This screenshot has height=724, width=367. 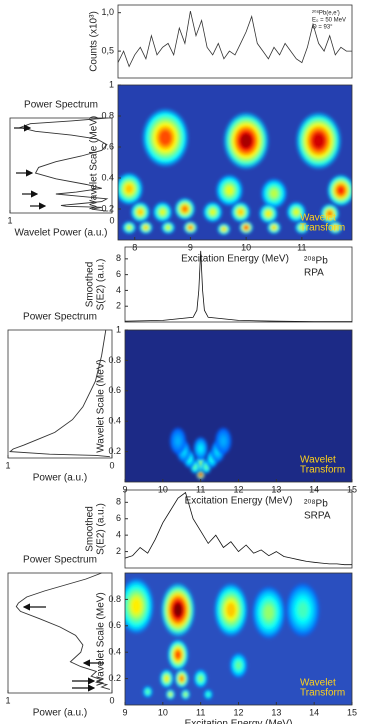 I want to click on y-tick-label: 6, so click(x=118, y=274).